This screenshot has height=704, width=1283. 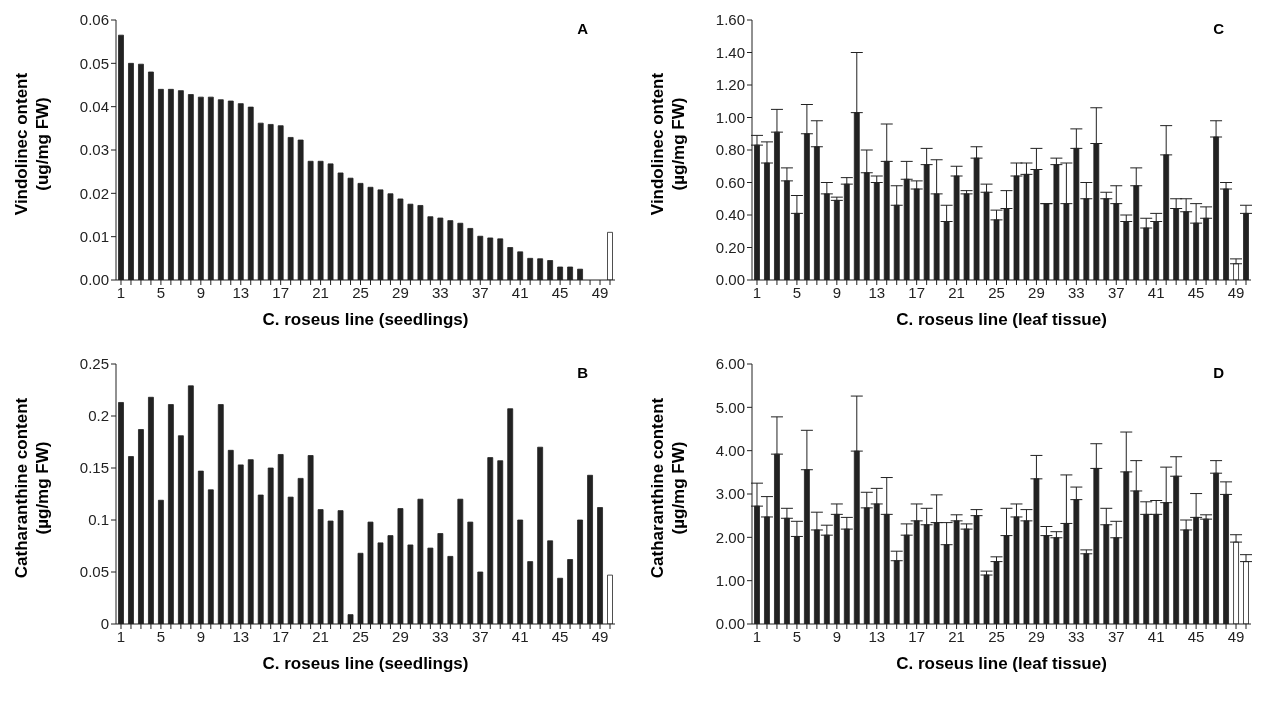 I want to click on y-tick-label: 0.06, so click(x=94, y=20).